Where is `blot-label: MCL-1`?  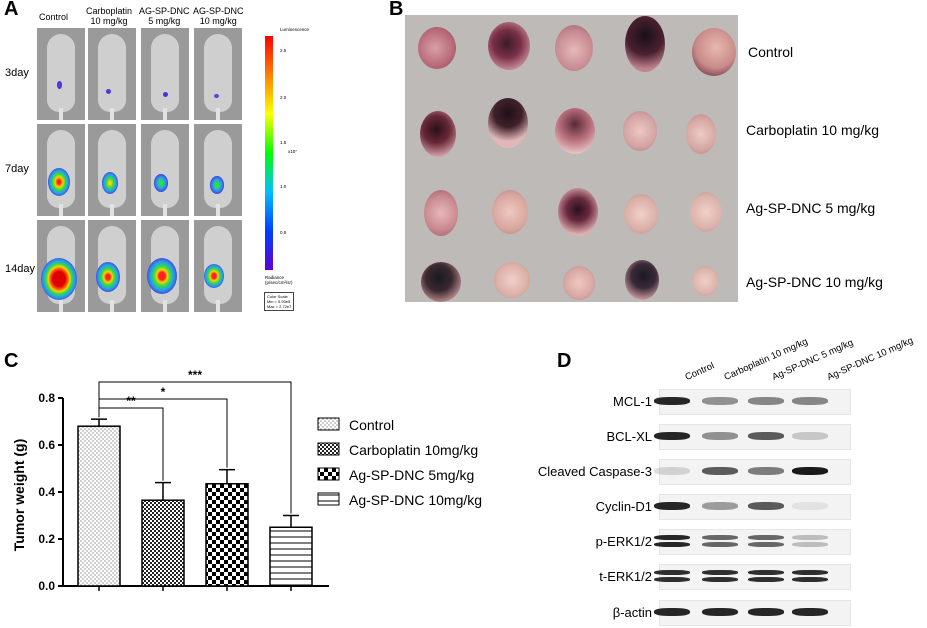 blot-label: MCL-1 is located at coordinates (632, 401).